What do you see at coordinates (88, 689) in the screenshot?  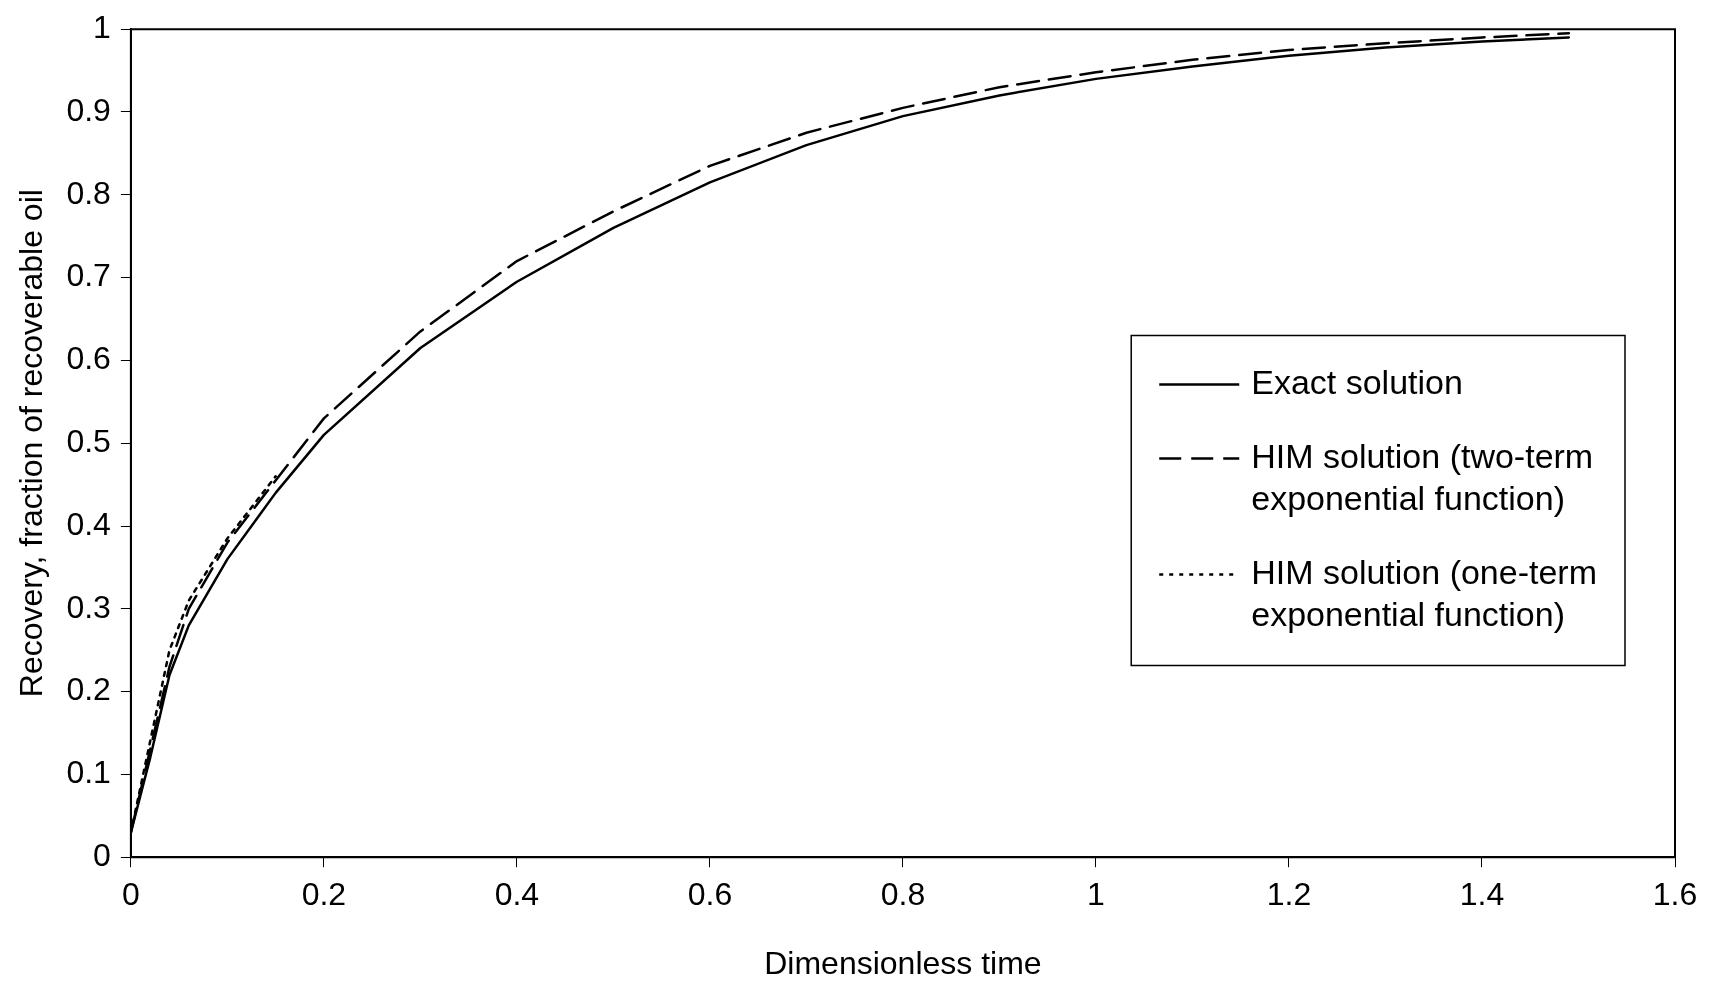 I see `y-tick-label: 0.2` at bounding box center [88, 689].